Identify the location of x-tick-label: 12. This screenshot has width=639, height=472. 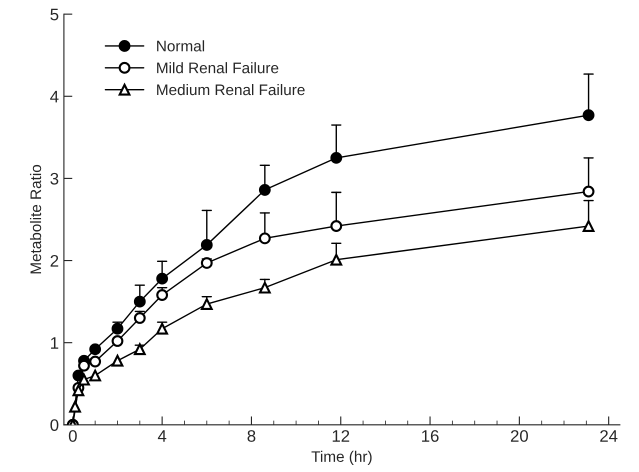
(341, 436).